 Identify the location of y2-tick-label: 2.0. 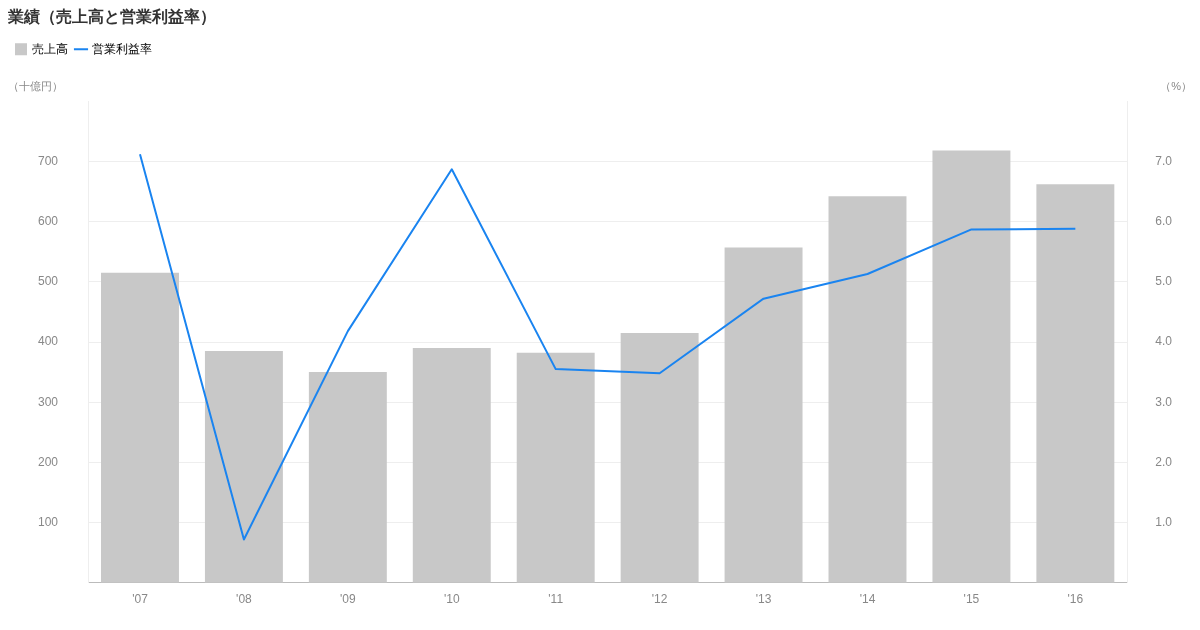
(1164, 461).